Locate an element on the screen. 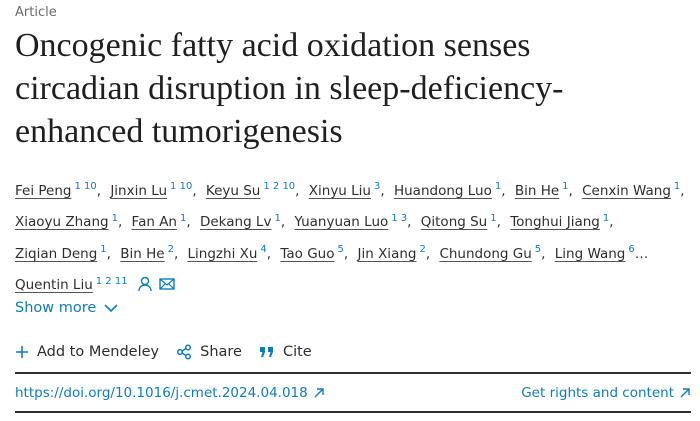  share: Share is located at coordinates (209, 352).